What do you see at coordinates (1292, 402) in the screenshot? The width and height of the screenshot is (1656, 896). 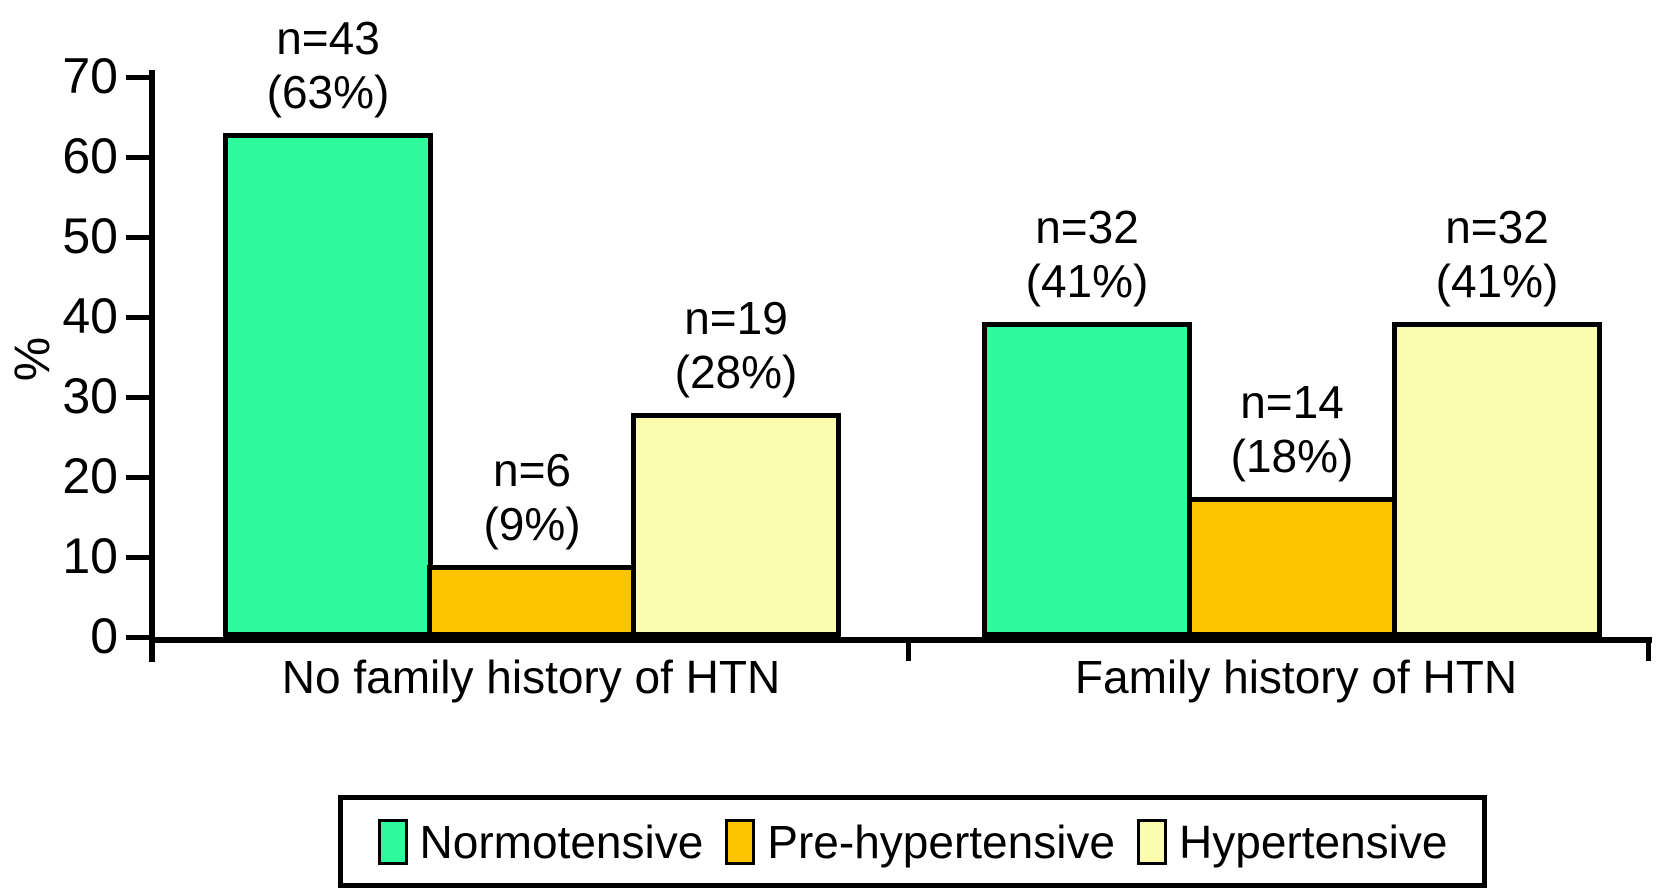 I see `bar-value-label-line: n=14` at bounding box center [1292, 402].